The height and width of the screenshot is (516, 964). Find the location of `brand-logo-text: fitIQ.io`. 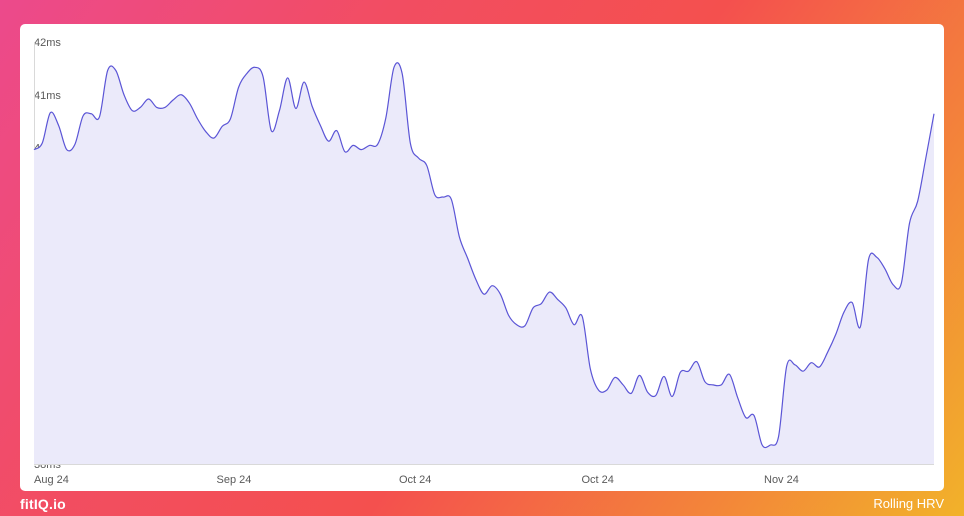

brand-logo-text: fitIQ.io is located at coordinates (43, 504).